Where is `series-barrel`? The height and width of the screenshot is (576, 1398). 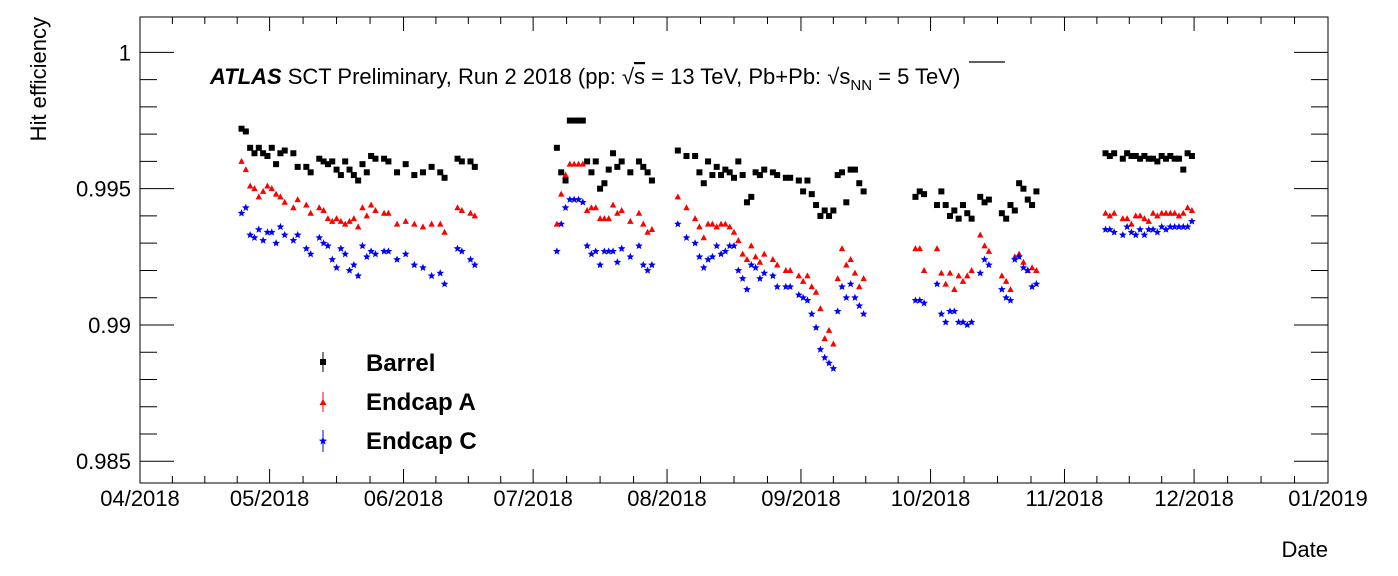 series-barrel is located at coordinates (716, 169).